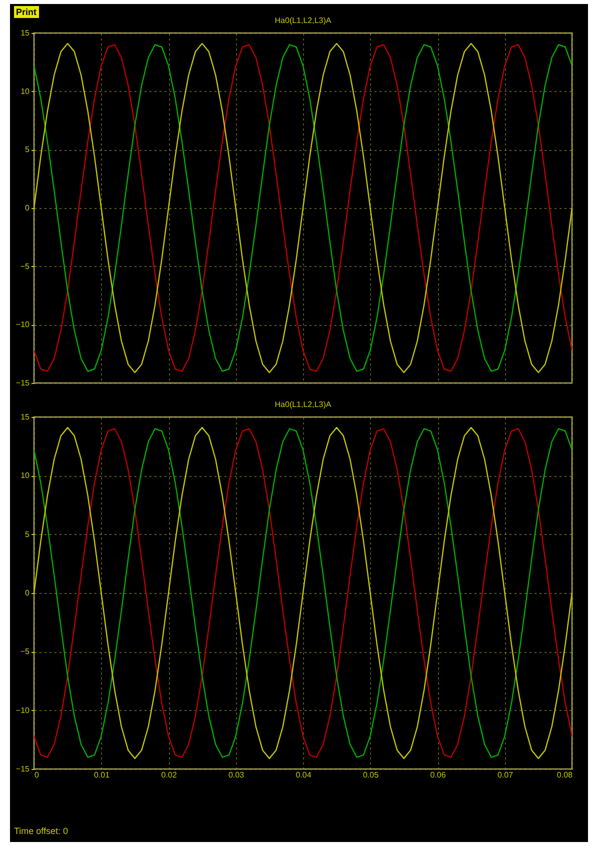 The height and width of the screenshot is (846, 596). I want to click on x-tick-label: 0.06, so click(438, 775).